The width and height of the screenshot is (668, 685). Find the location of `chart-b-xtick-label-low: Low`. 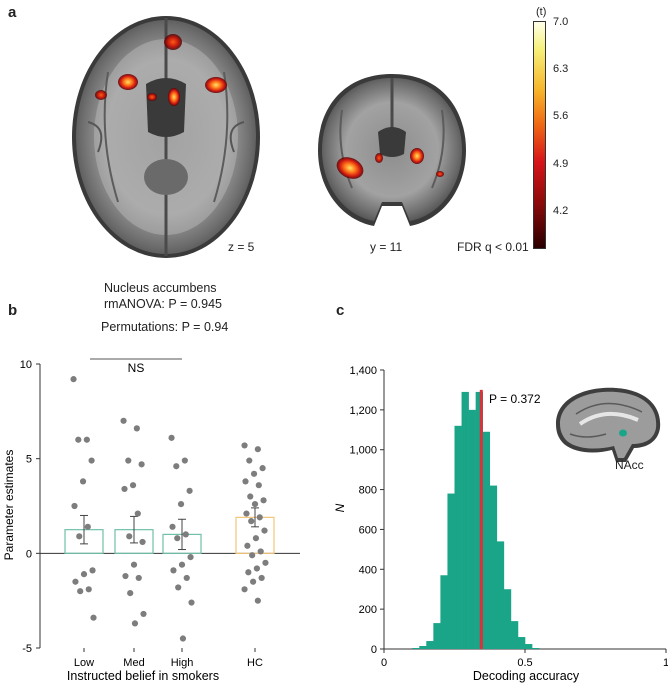

chart-b-xtick-label-low: Low is located at coordinates (84, 663).